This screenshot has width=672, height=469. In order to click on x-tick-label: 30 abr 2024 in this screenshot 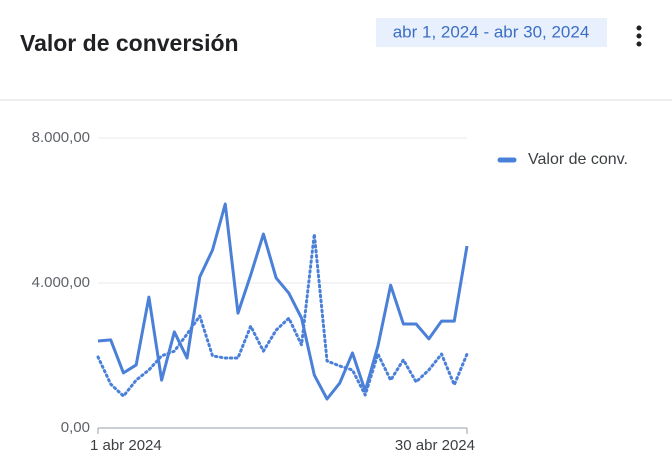, I will do `click(435, 445)`.